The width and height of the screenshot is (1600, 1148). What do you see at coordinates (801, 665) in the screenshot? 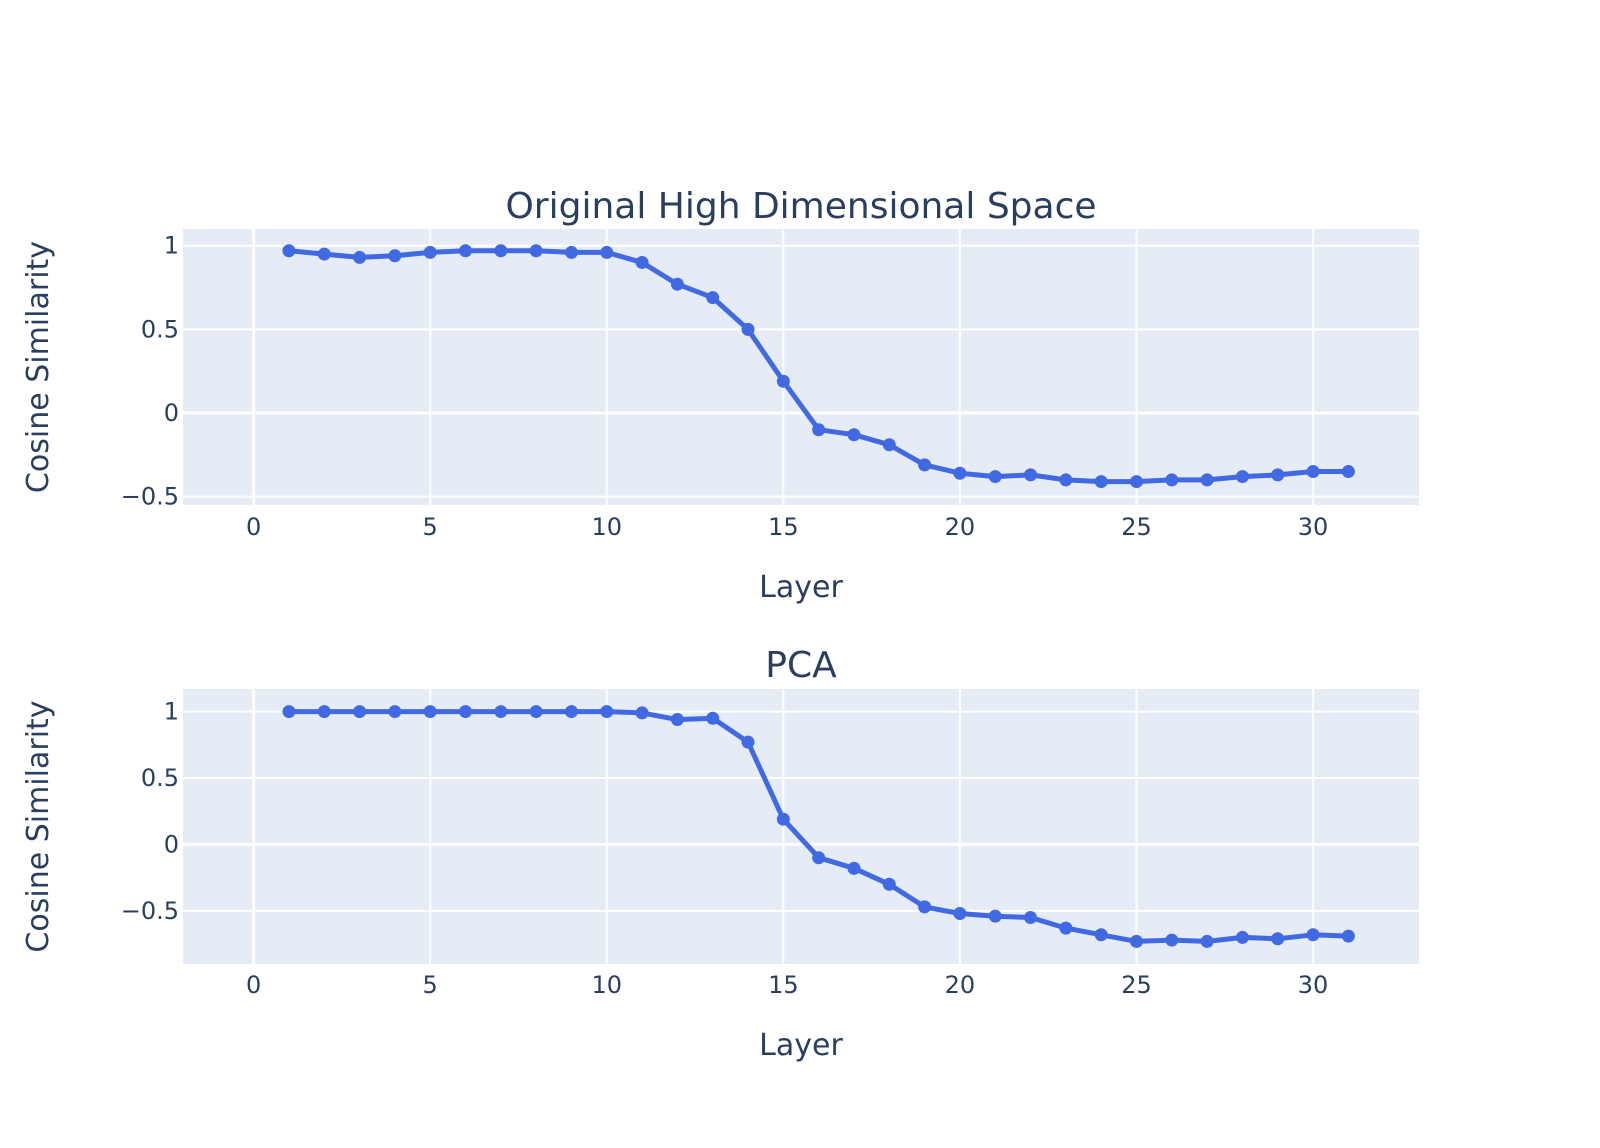
I see `plot-title: PCA` at bounding box center [801, 665].